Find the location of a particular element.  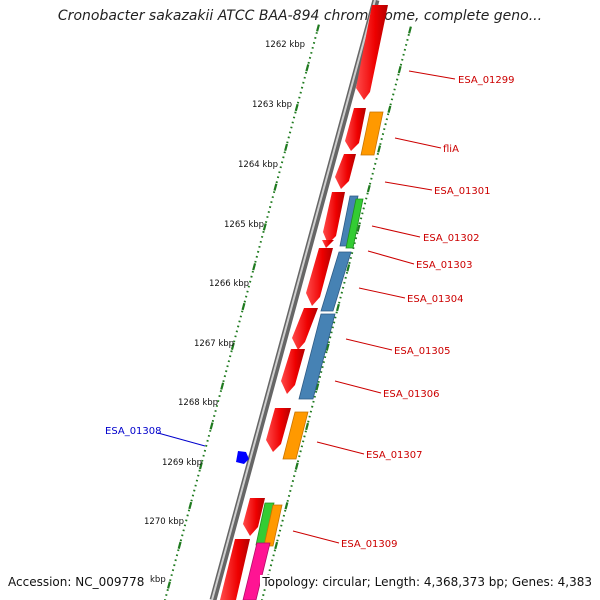

kbp-label-1268: 1268 kbp is located at coordinates (198, 403).